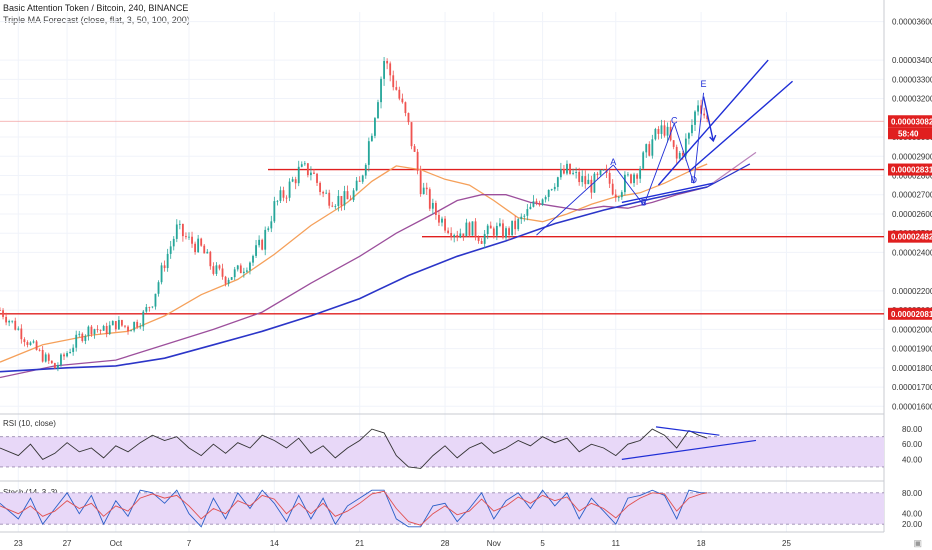  What do you see at coordinates (29, 423) in the screenshot?
I see `rsi-pane-label: RSI (10, close)` at bounding box center [29, 423].